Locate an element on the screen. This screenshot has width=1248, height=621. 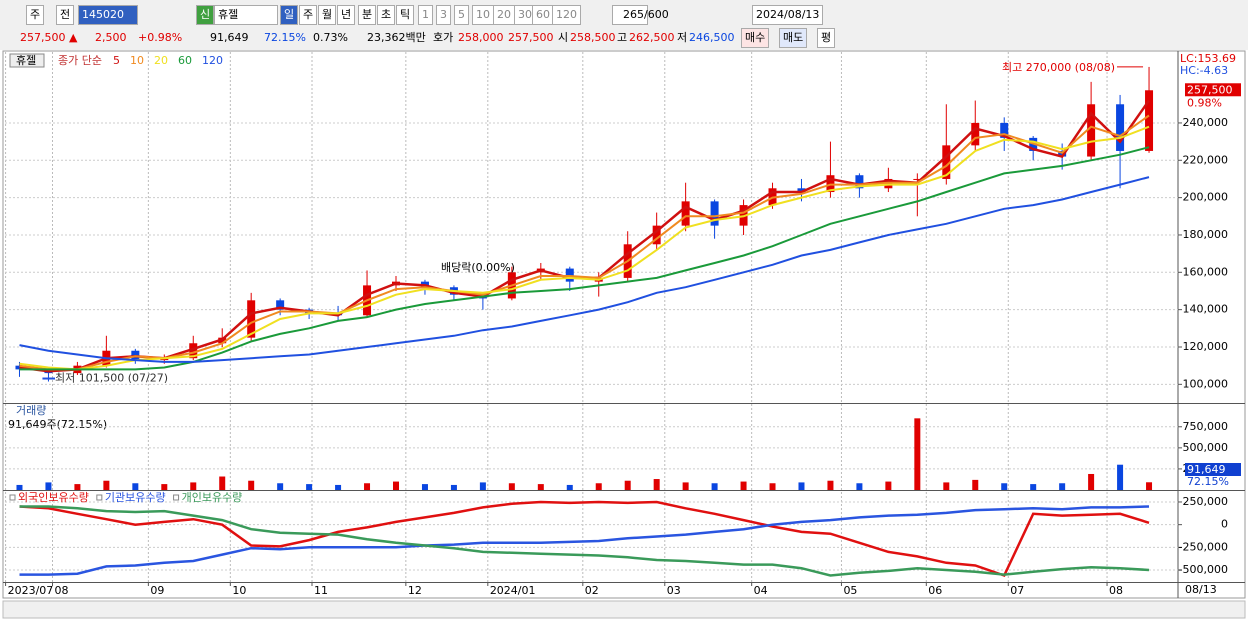
x-tick-label: 09 is located at coordinates (157, 590).